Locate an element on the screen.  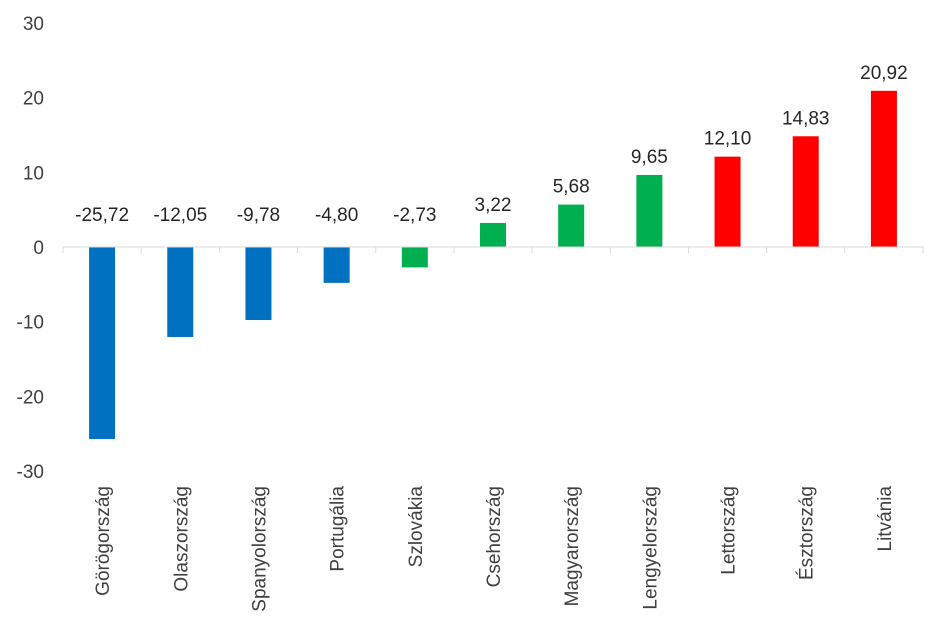
data-label: 12,10 is located at coordinates (728, 139).